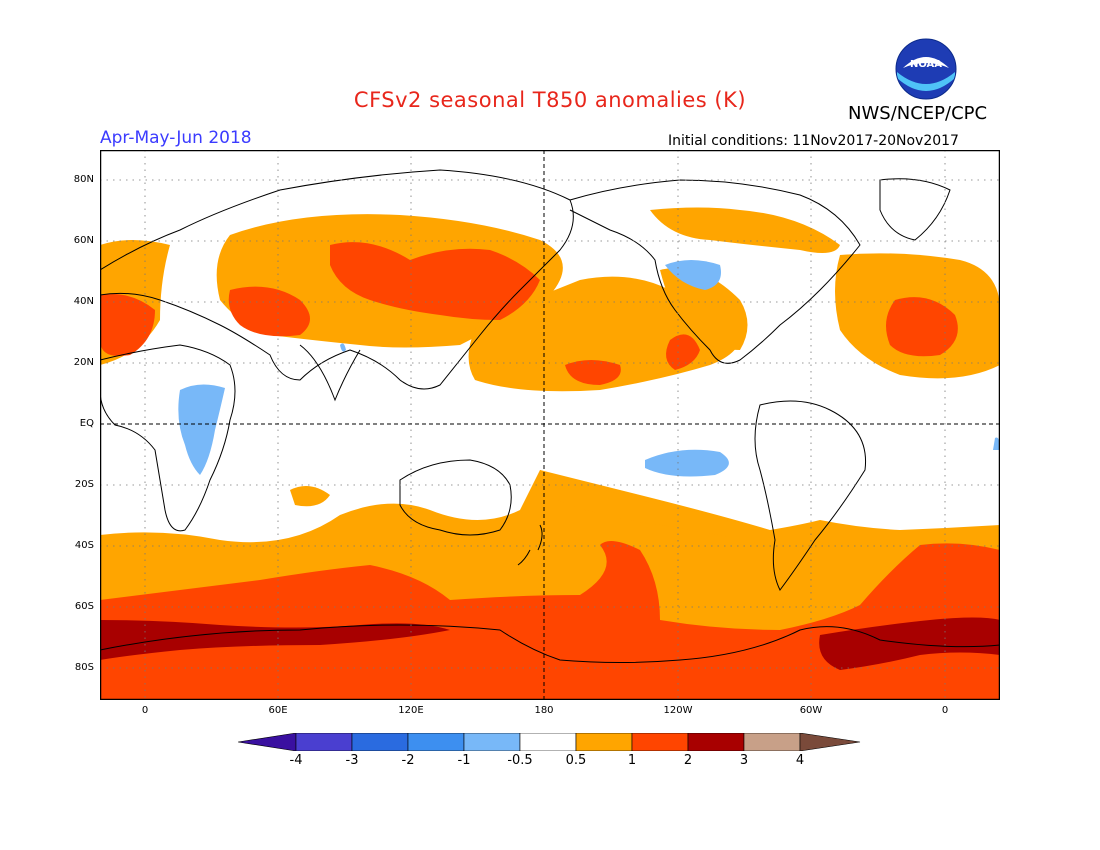 Image resolution: width=1100 pixels, height=850 pixels. I want to click on initial-conditions: Initial conditions: 11Nov2017-20Nov2017, so click(813, 141).